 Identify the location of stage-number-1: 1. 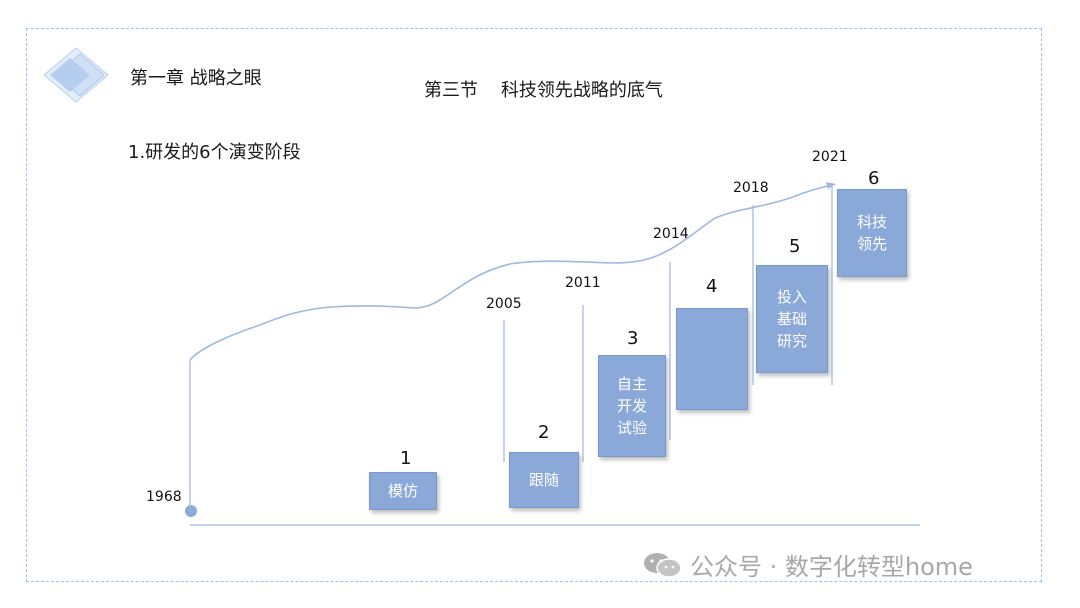
(406, 458).